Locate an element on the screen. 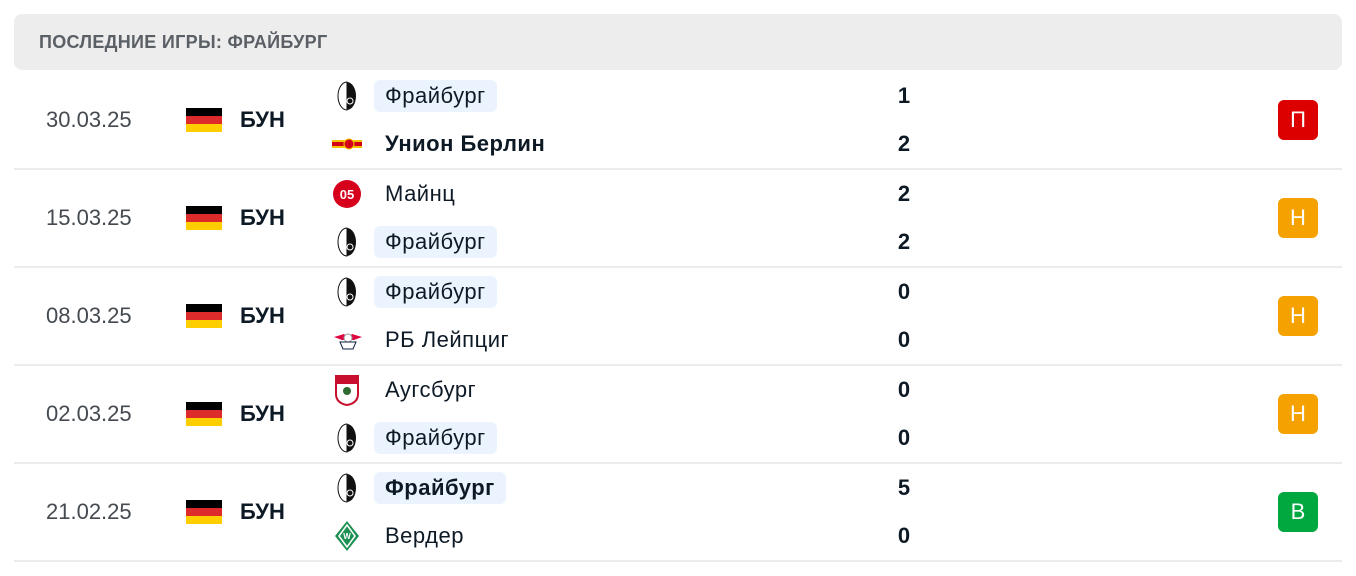  mainz-logo-icon: 05 is located at coordinates (347, 194).